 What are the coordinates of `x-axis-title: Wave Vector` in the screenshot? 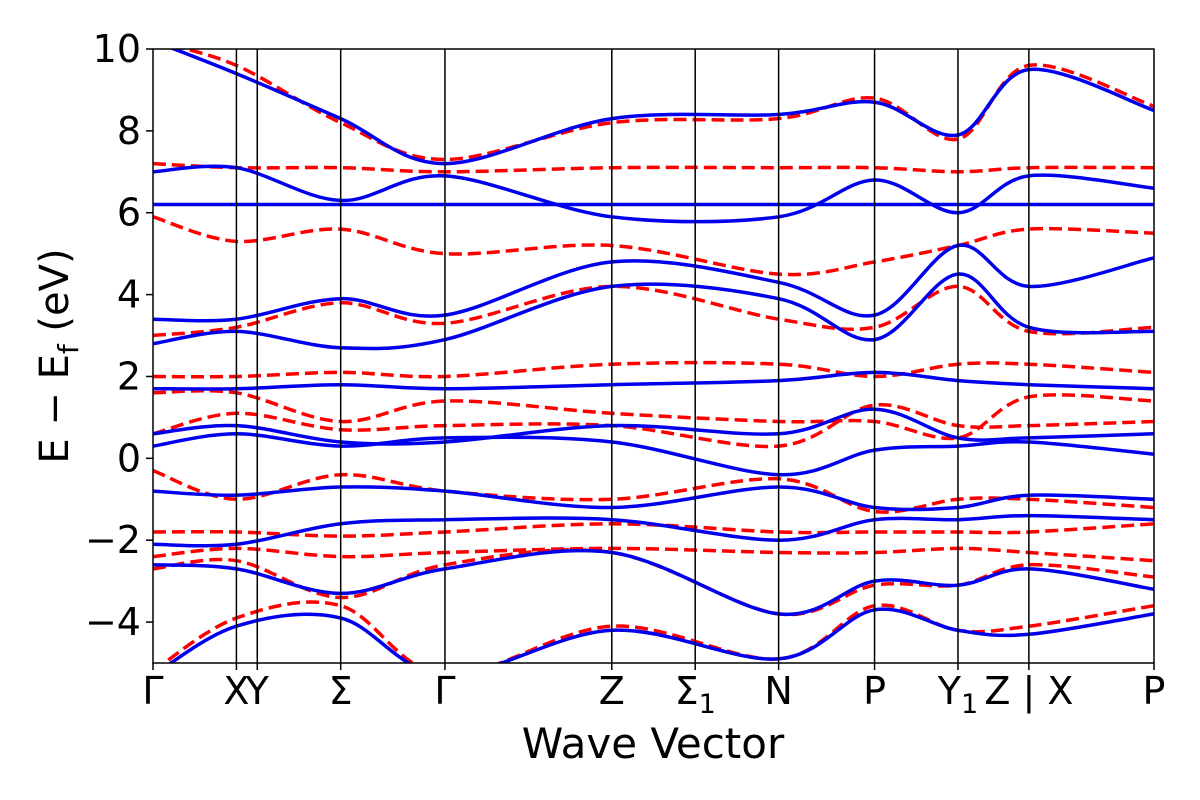 It's located at (653, 743).